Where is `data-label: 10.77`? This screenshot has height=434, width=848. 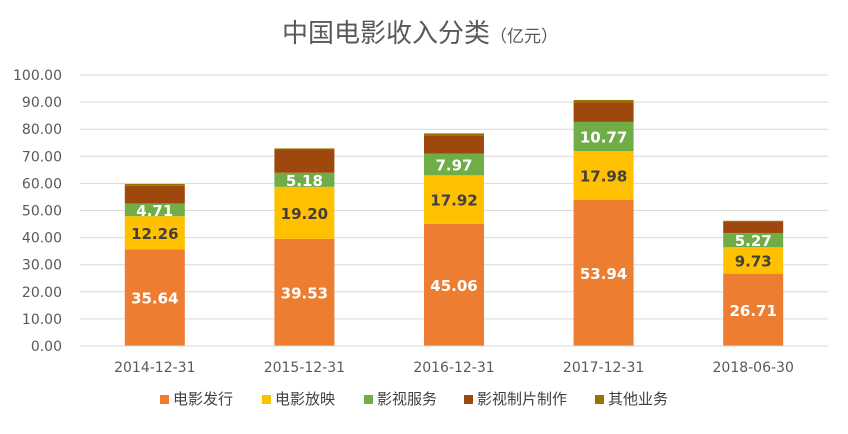
data-label: 10.77 is located at coordinates (603, 138).